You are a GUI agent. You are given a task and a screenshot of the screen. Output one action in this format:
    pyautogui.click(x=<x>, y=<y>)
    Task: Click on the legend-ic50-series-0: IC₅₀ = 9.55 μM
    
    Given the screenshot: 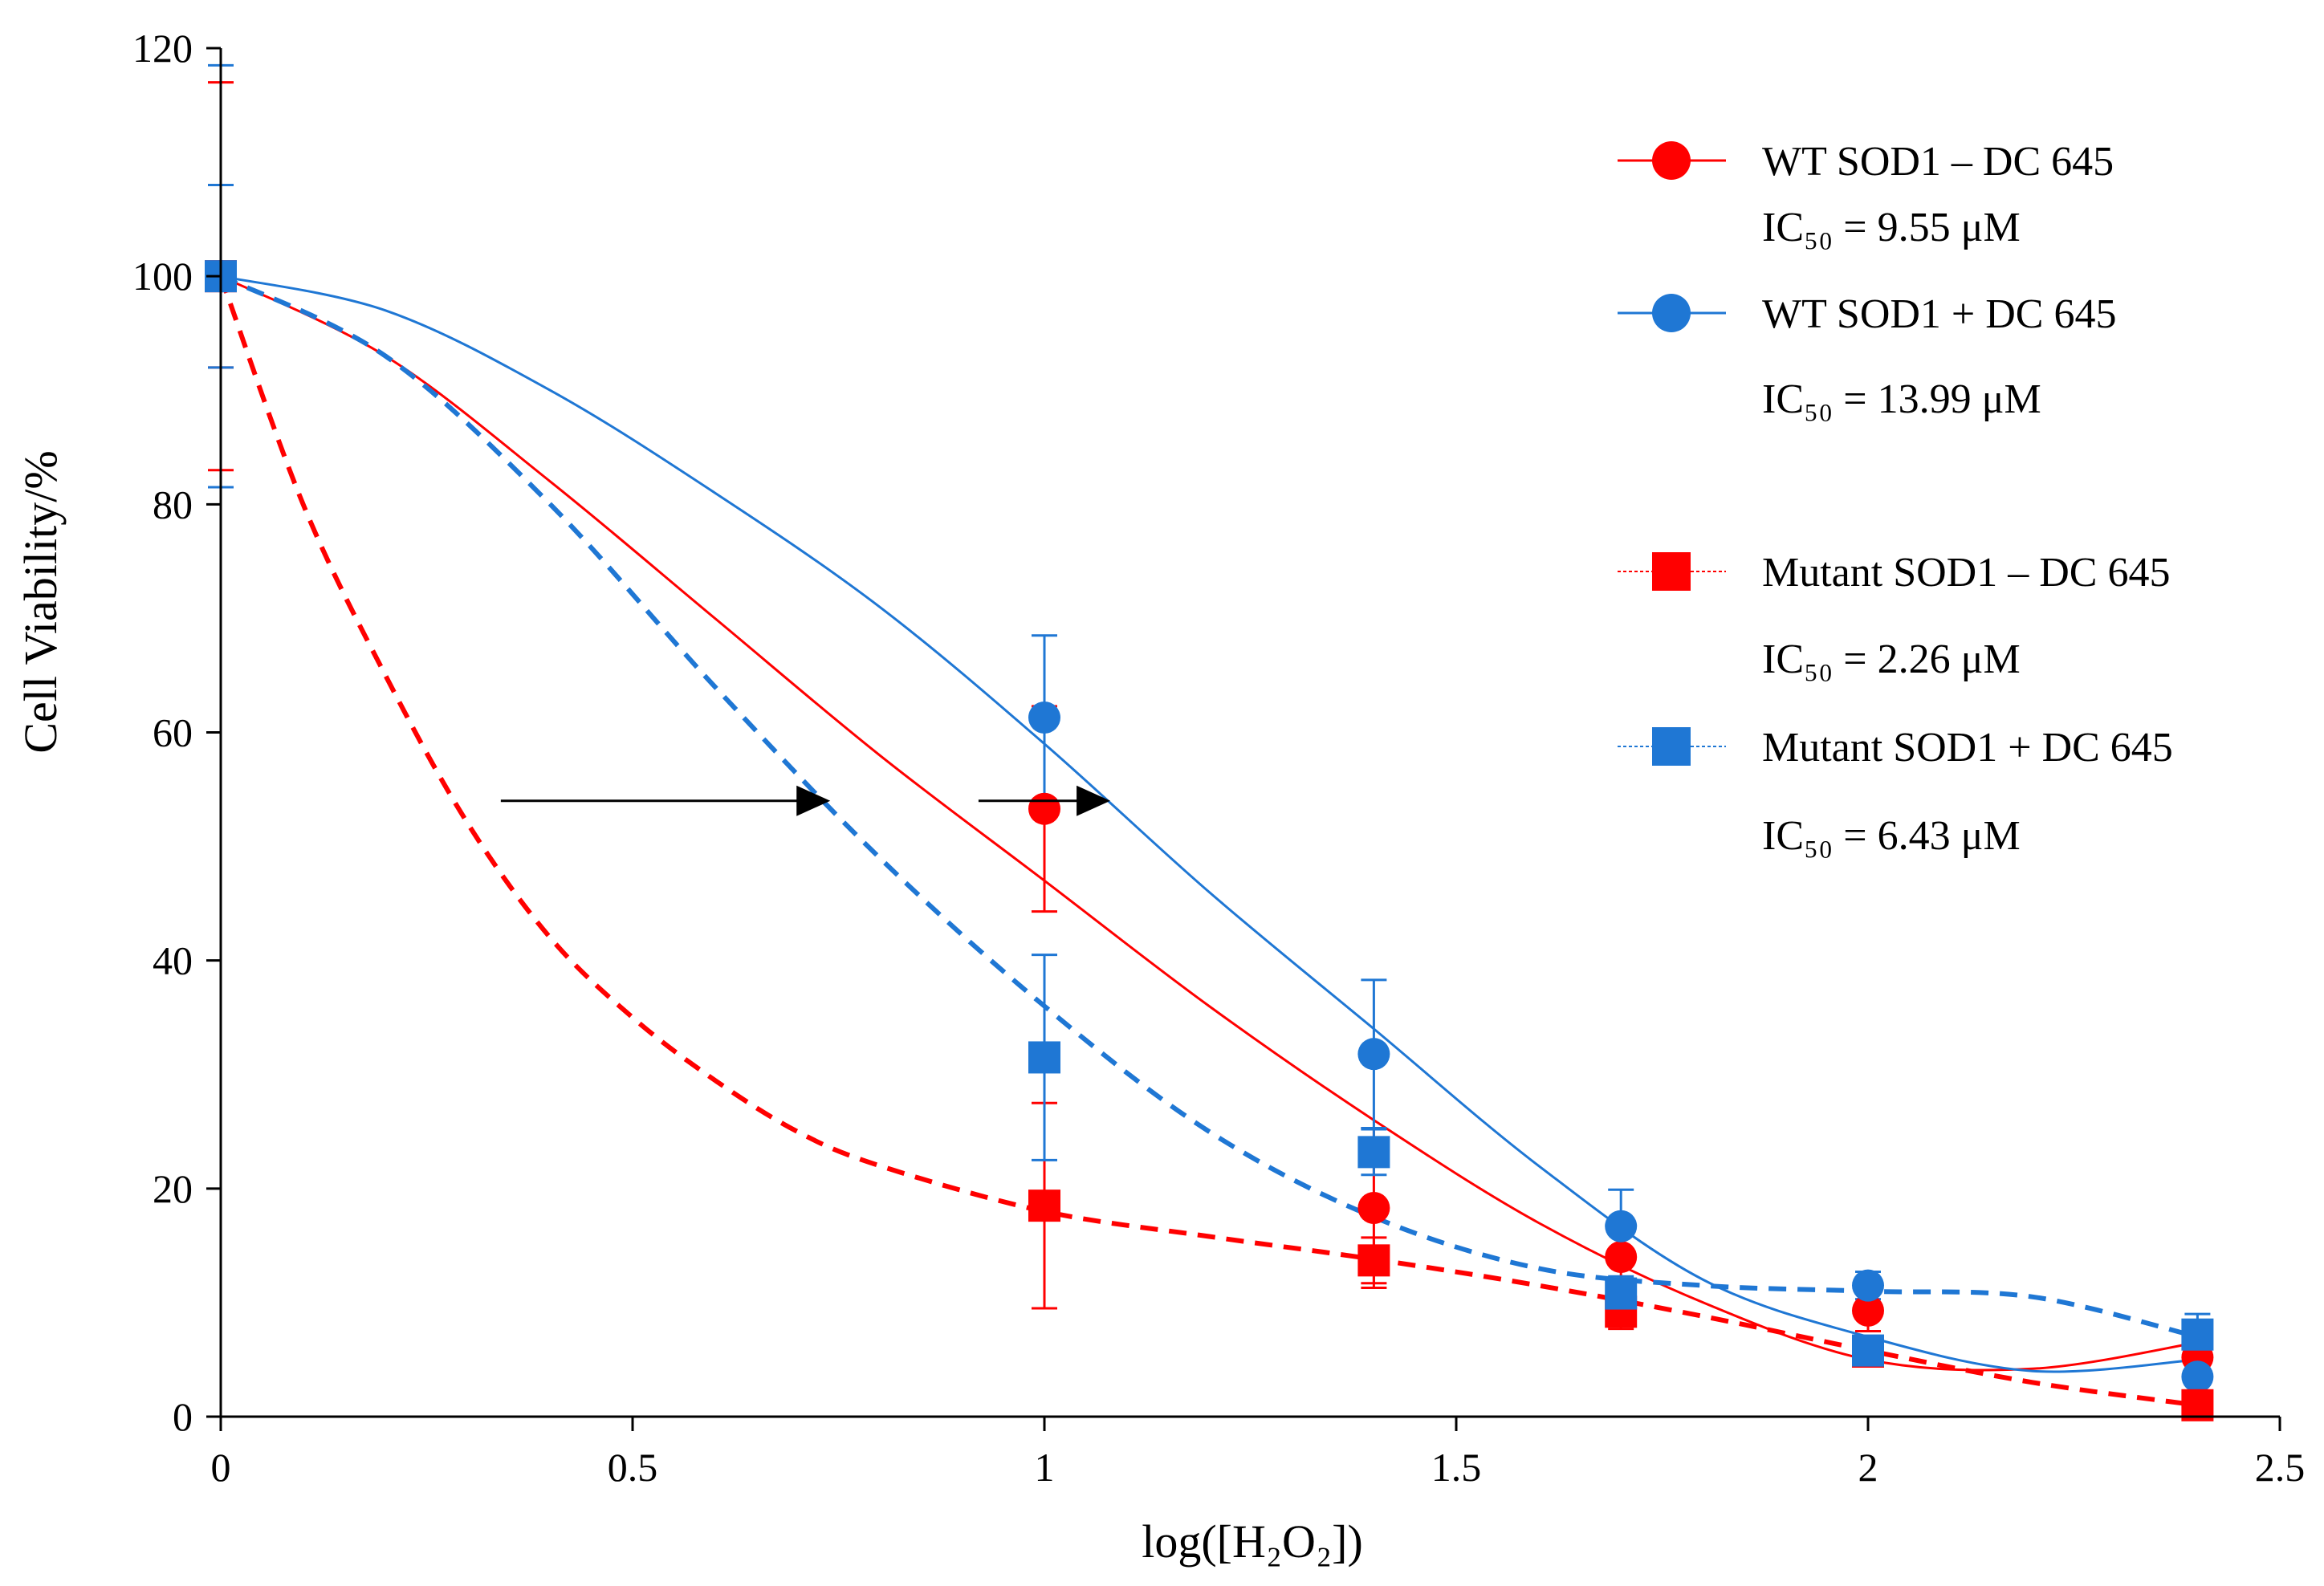 What is the action you would take?
    pyautogui.click(x=1891, y=227)
    